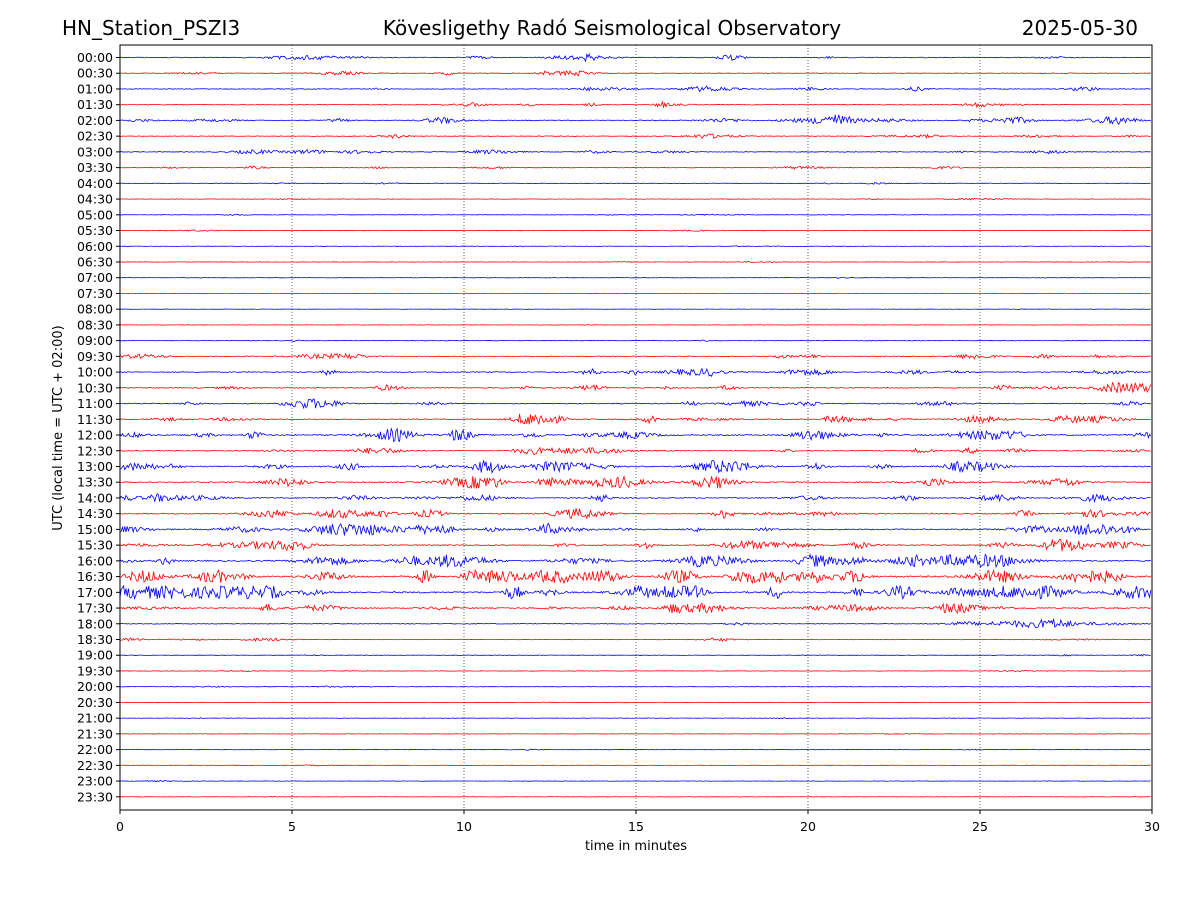 This screenshot has height=900, width=1200. Describe the element at coordinates (635, 671) in the screenshot. I see `trace-1930` at that location.